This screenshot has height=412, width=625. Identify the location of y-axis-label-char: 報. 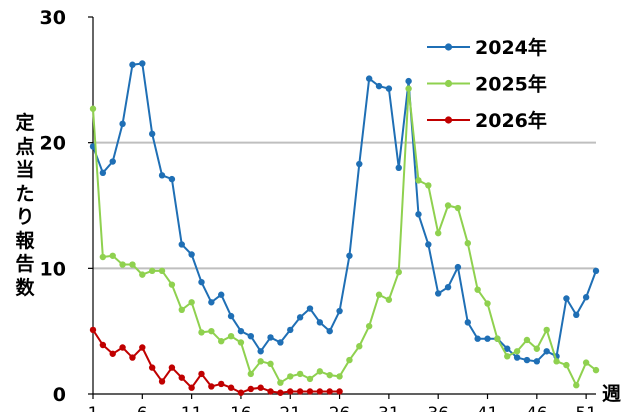
(25, 240).